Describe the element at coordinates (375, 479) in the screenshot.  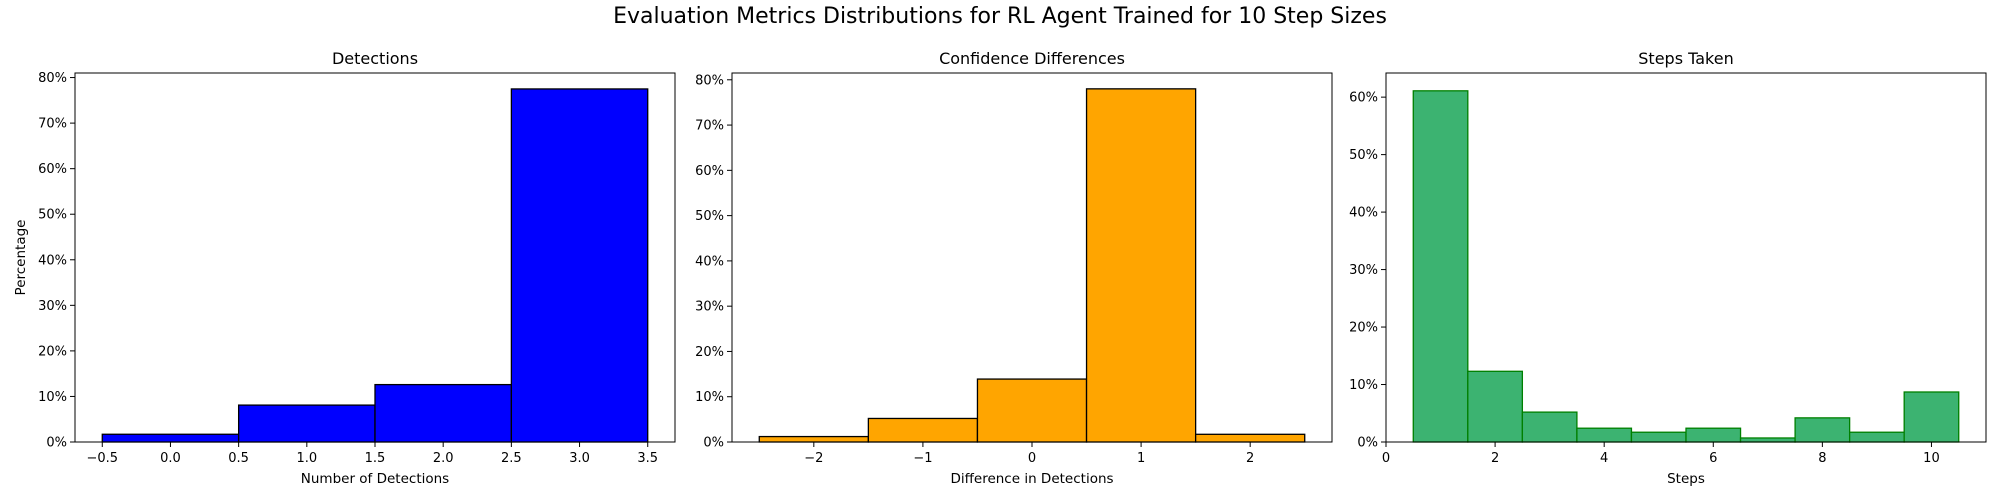
I see `x-axis-label: Number of Detections` at that location.